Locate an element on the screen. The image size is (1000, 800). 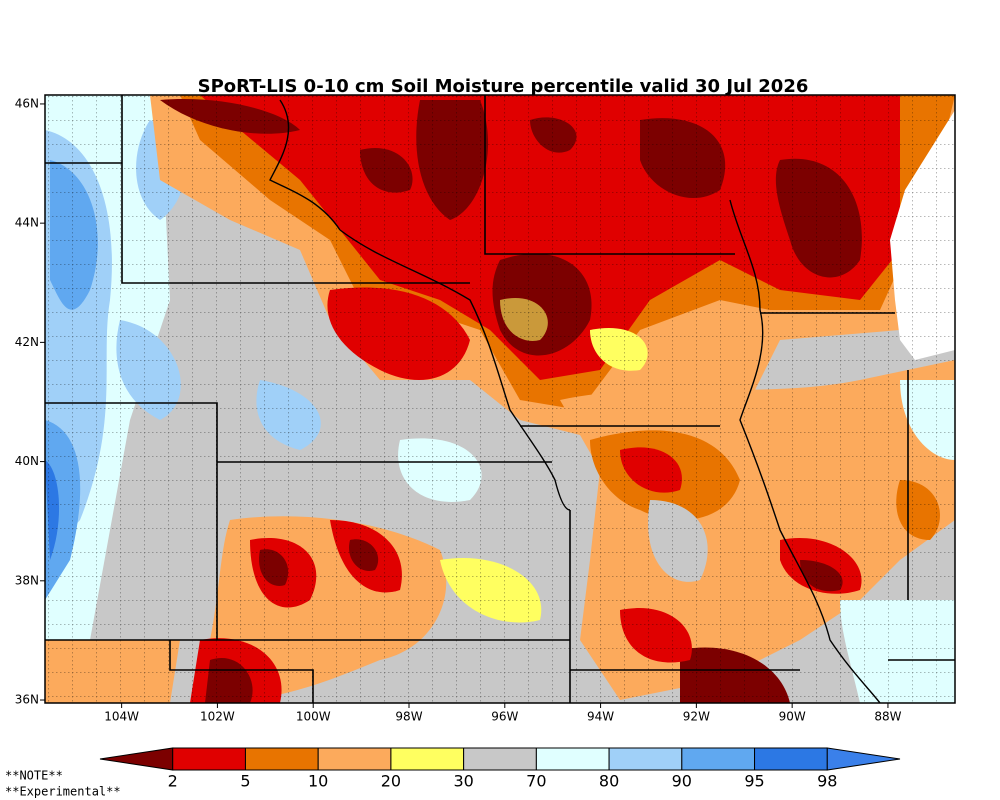
colorbar-label: 30 is located at coordinates (463, 781).